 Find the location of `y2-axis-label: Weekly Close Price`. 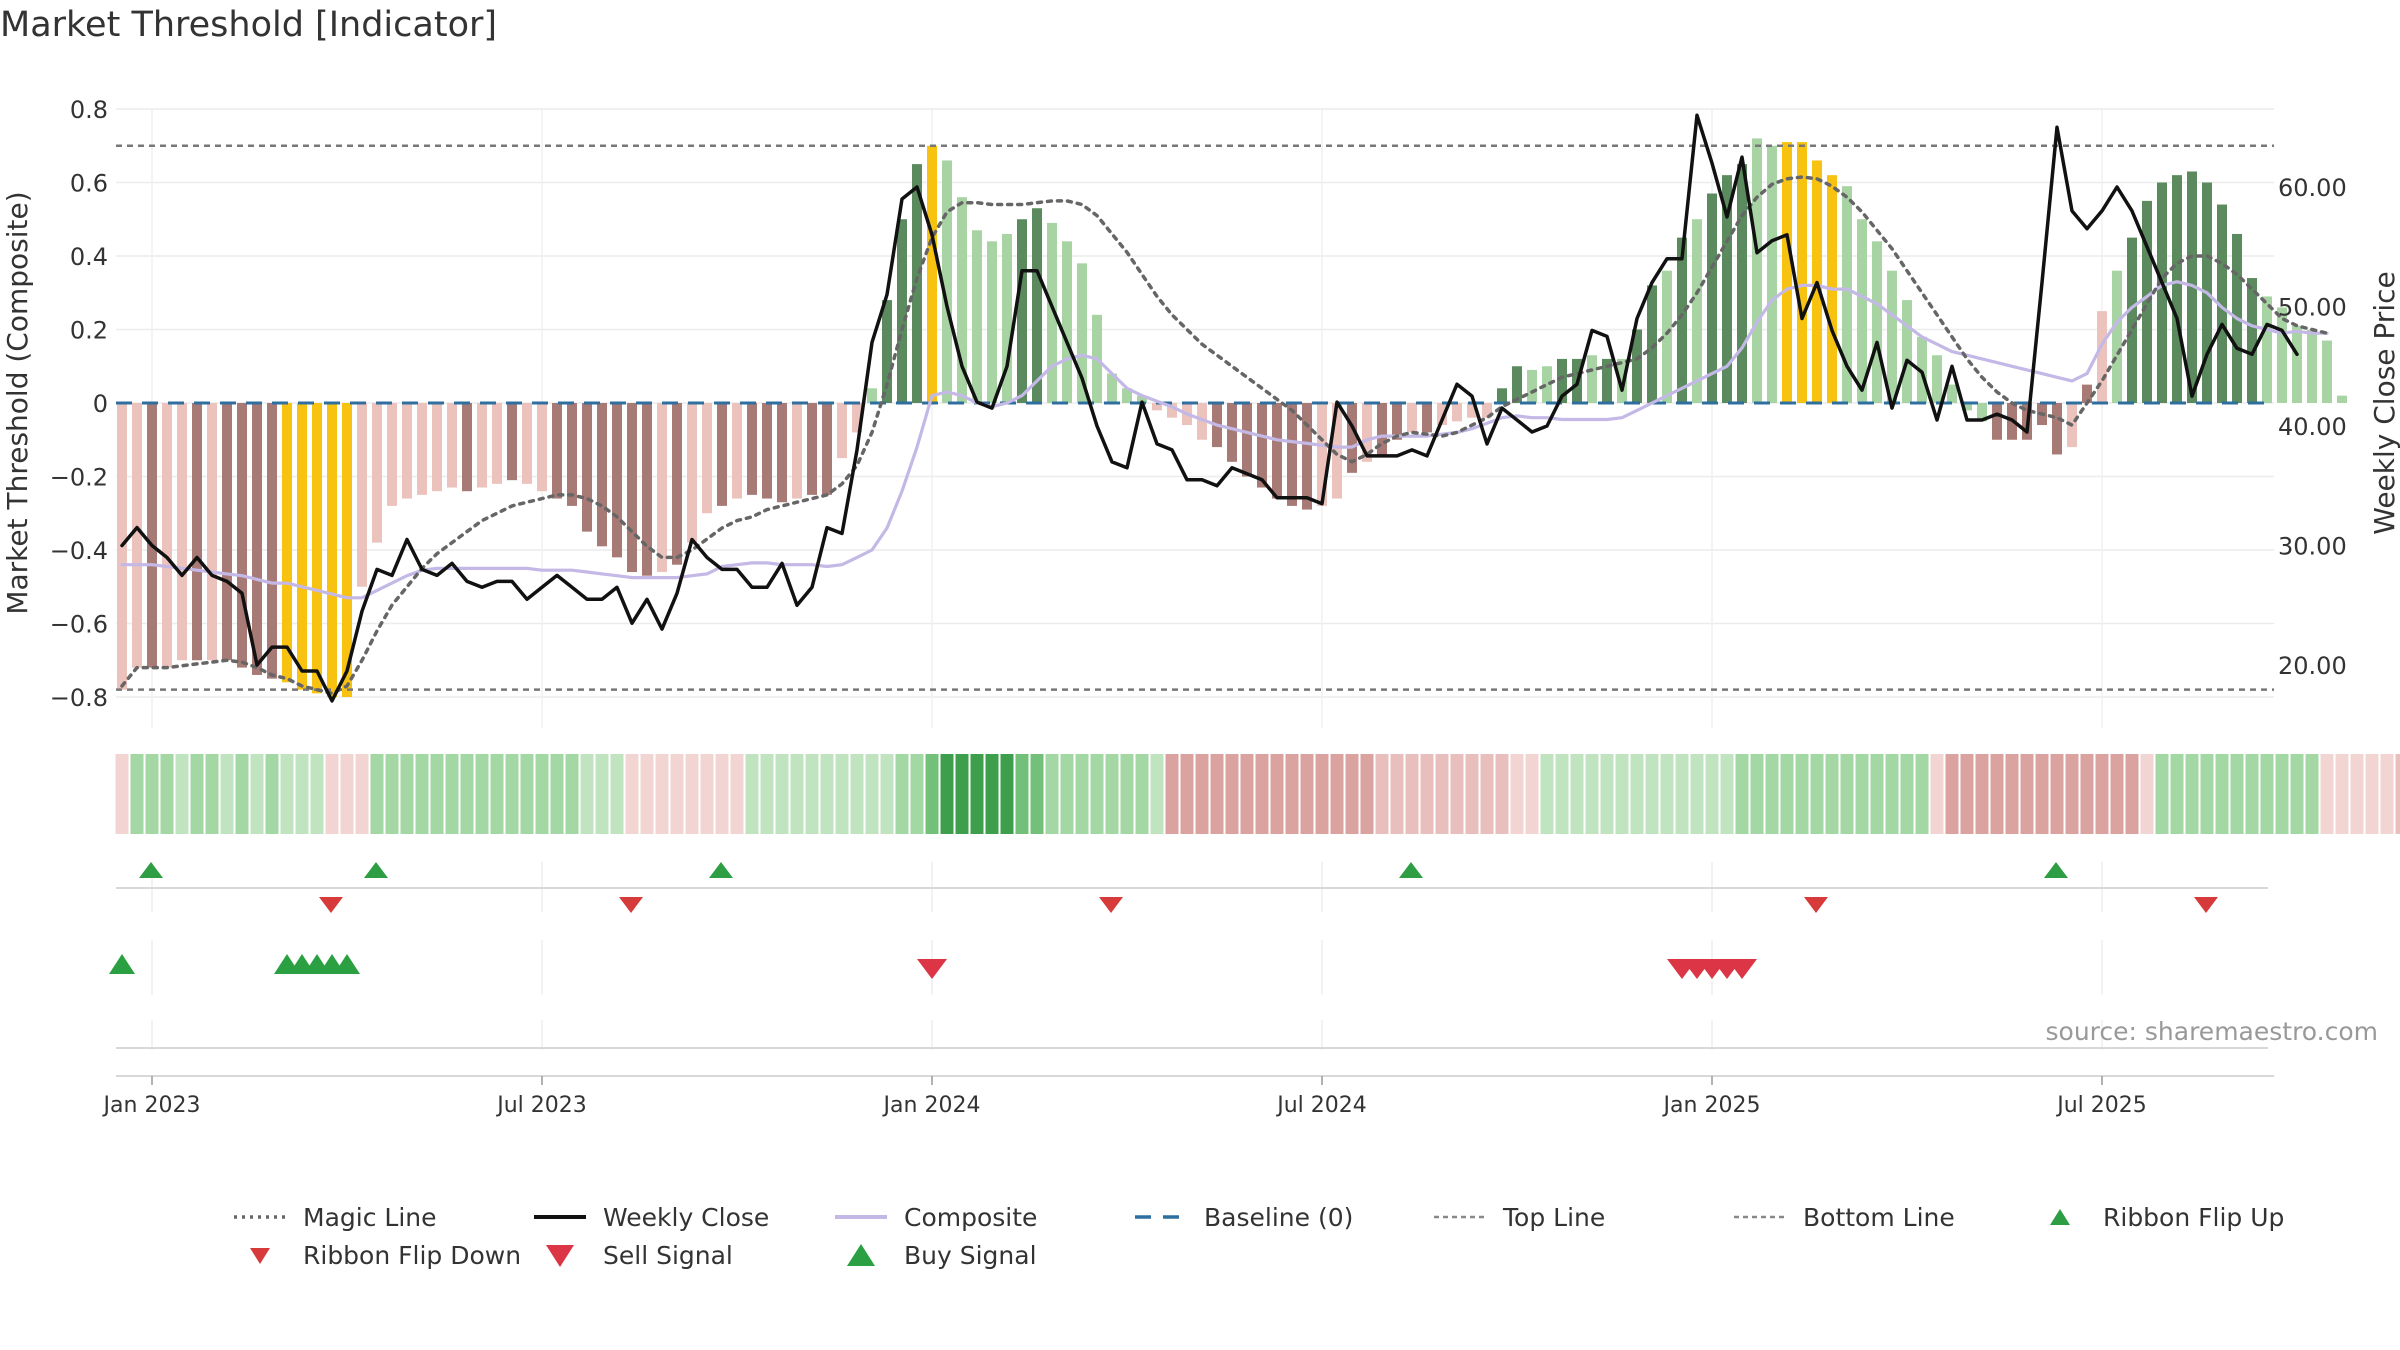

y2-axis-label: Weekly Close Price is located at coordinates (2384, 402).